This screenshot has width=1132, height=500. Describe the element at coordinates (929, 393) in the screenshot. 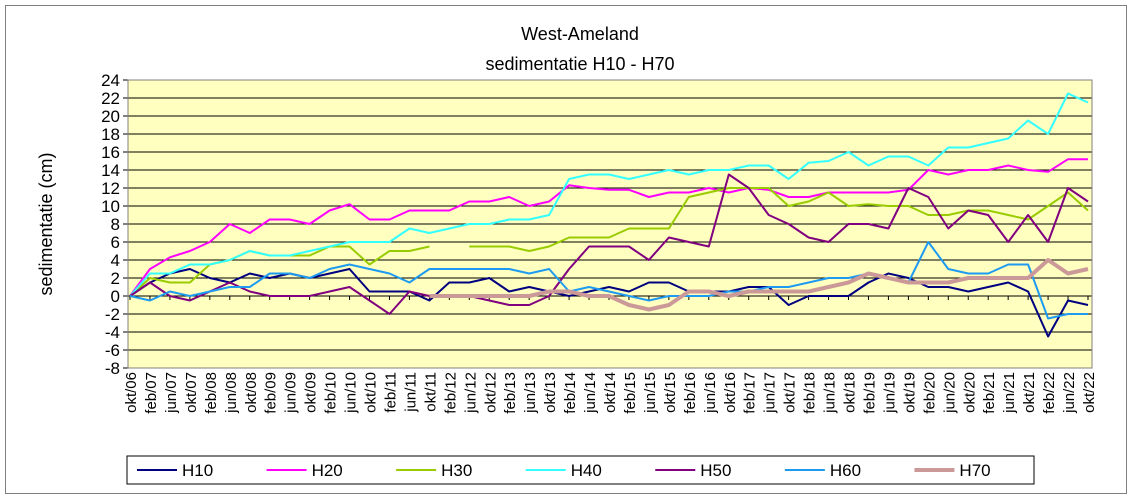

I see `x-tick-label: feb/20` at that location.